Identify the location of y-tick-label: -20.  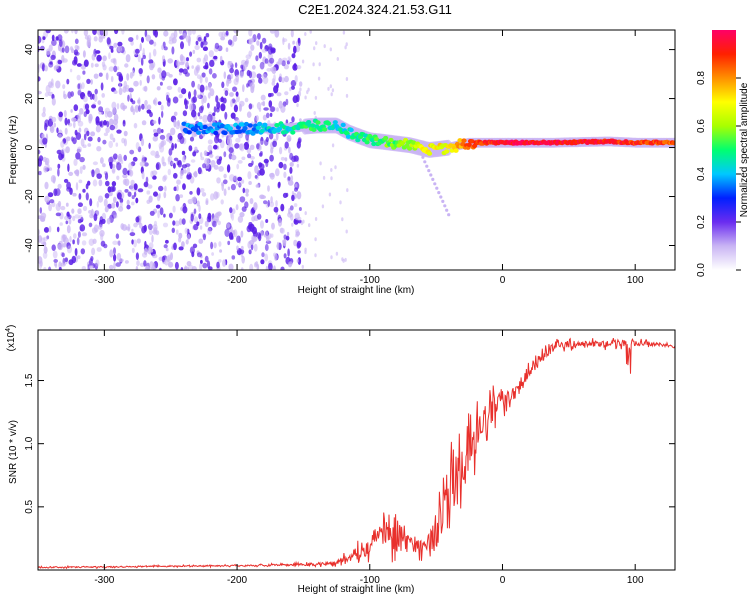
(29, 196).